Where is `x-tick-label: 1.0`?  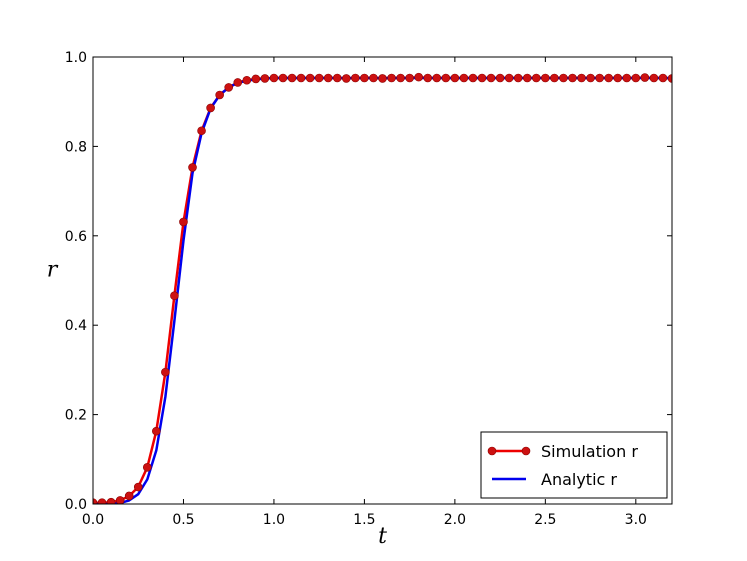
x-tick-label: 1.0 is located at coordinates (274, 520).